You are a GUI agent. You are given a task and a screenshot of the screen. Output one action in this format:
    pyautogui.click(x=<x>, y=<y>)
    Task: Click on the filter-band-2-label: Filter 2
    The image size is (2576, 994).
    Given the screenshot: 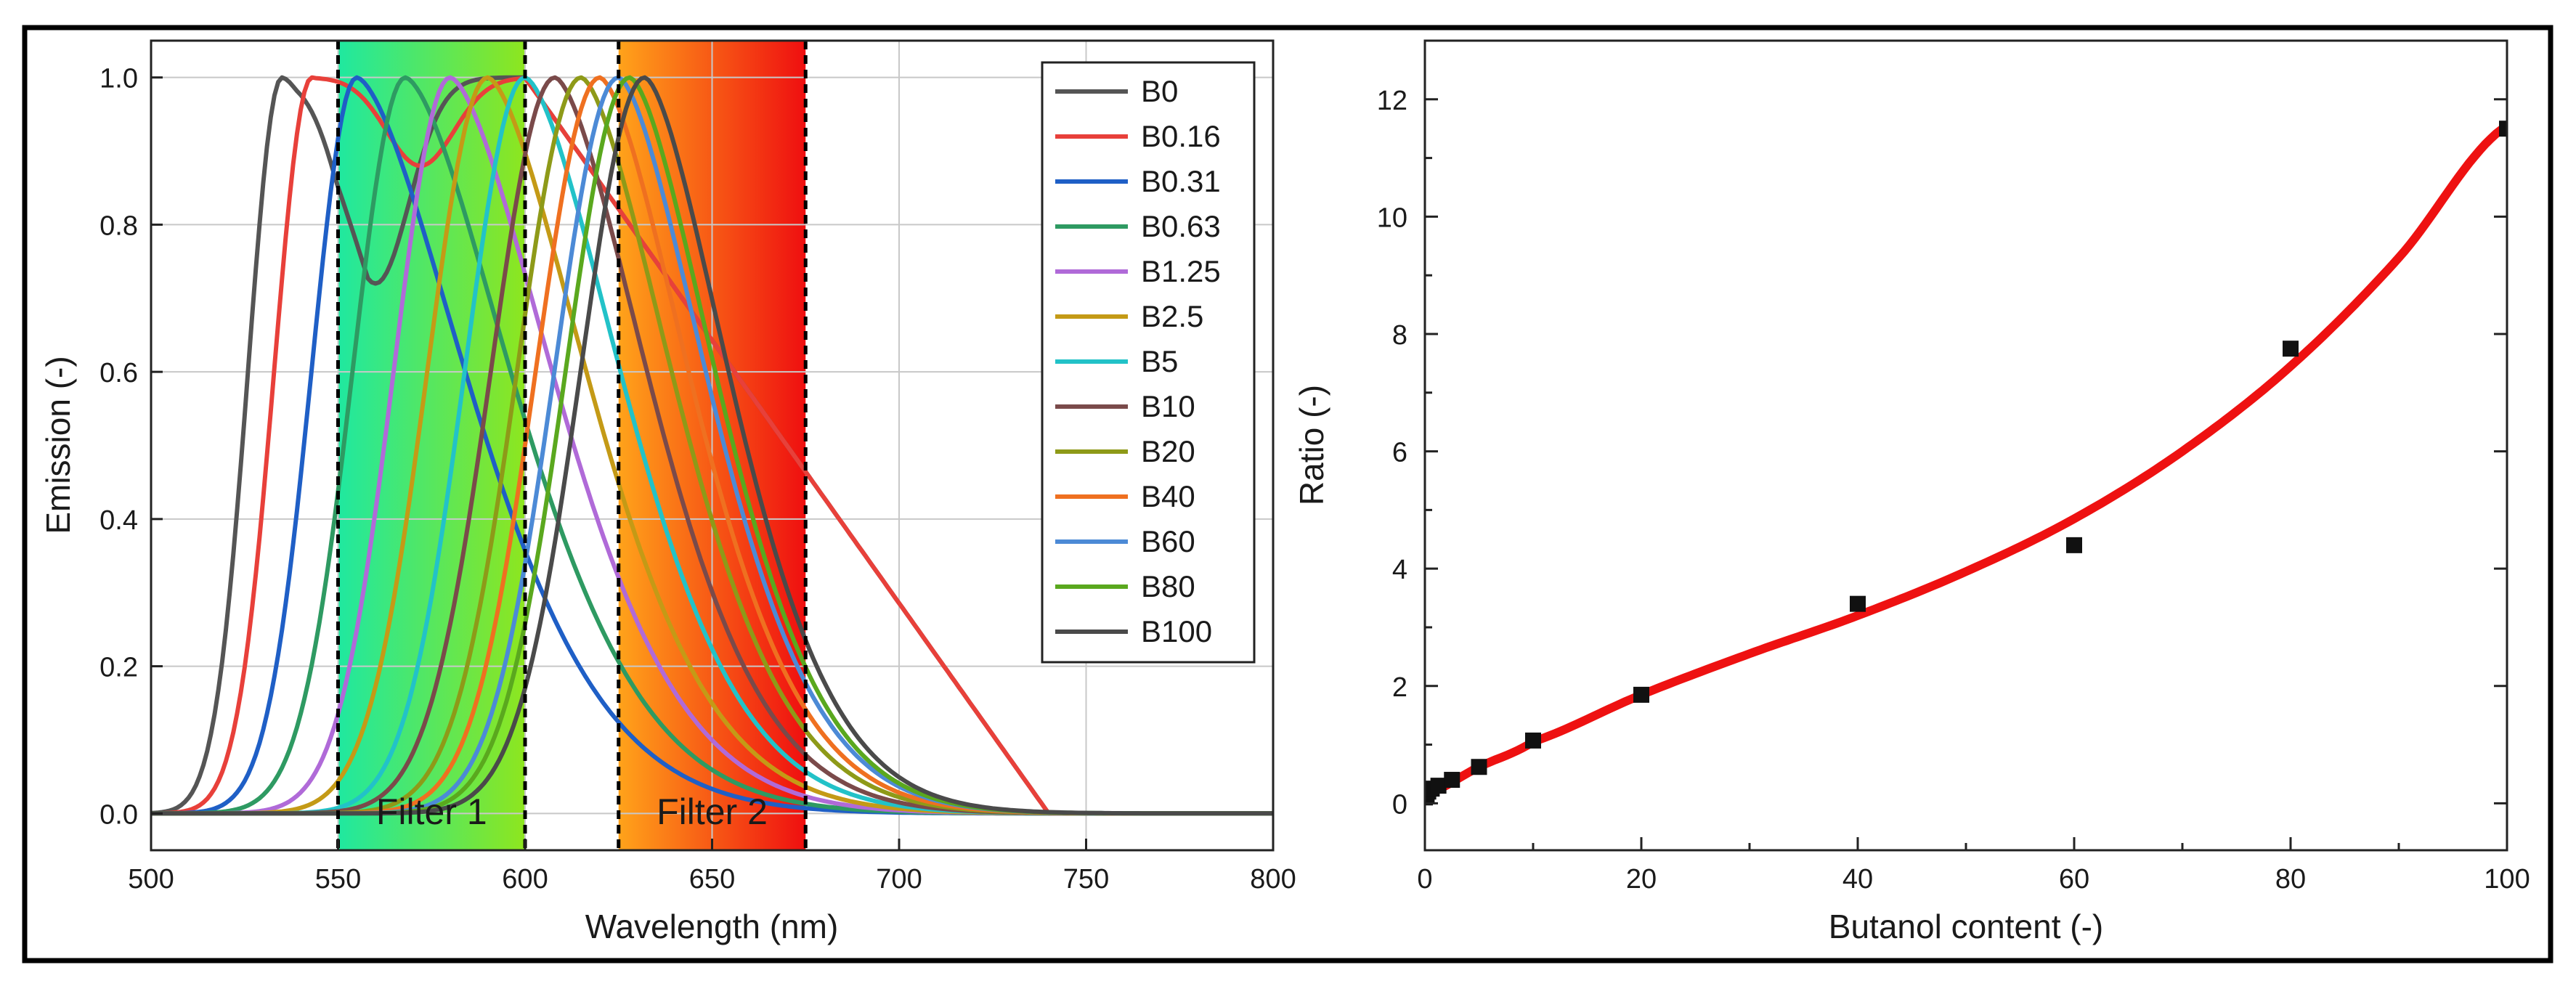 What is the action you would take?
    pyautogui.click(x=713, y=811)
    